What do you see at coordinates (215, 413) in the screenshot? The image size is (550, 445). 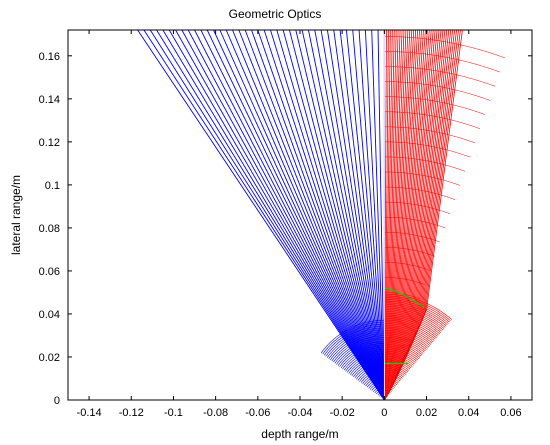 I see `x-tick-label: -0.08` at bounding box center [215, 413].